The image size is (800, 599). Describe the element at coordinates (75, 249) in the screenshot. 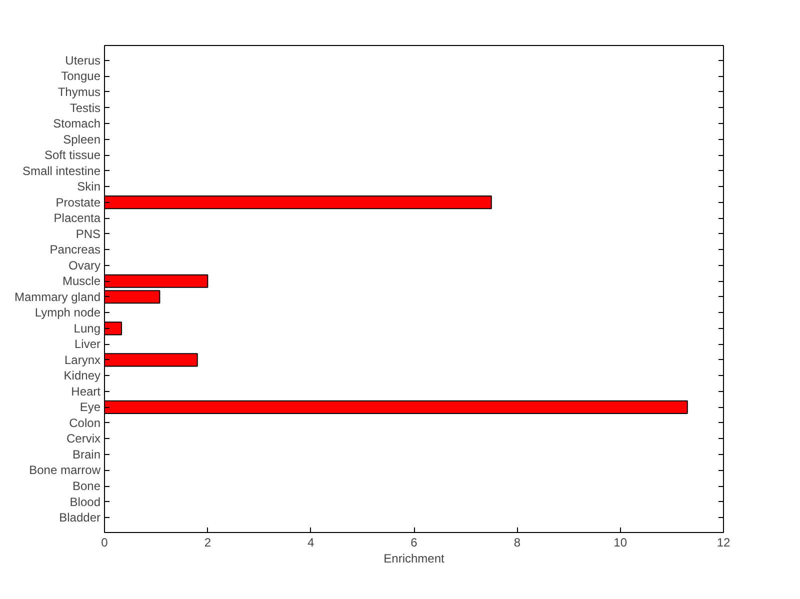

I see `y-tick-label: Pancreas` at that location.